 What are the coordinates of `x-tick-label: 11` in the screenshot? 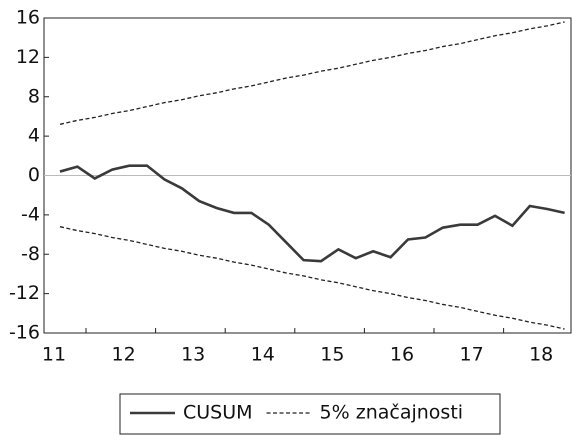 It's located at (54, 355).